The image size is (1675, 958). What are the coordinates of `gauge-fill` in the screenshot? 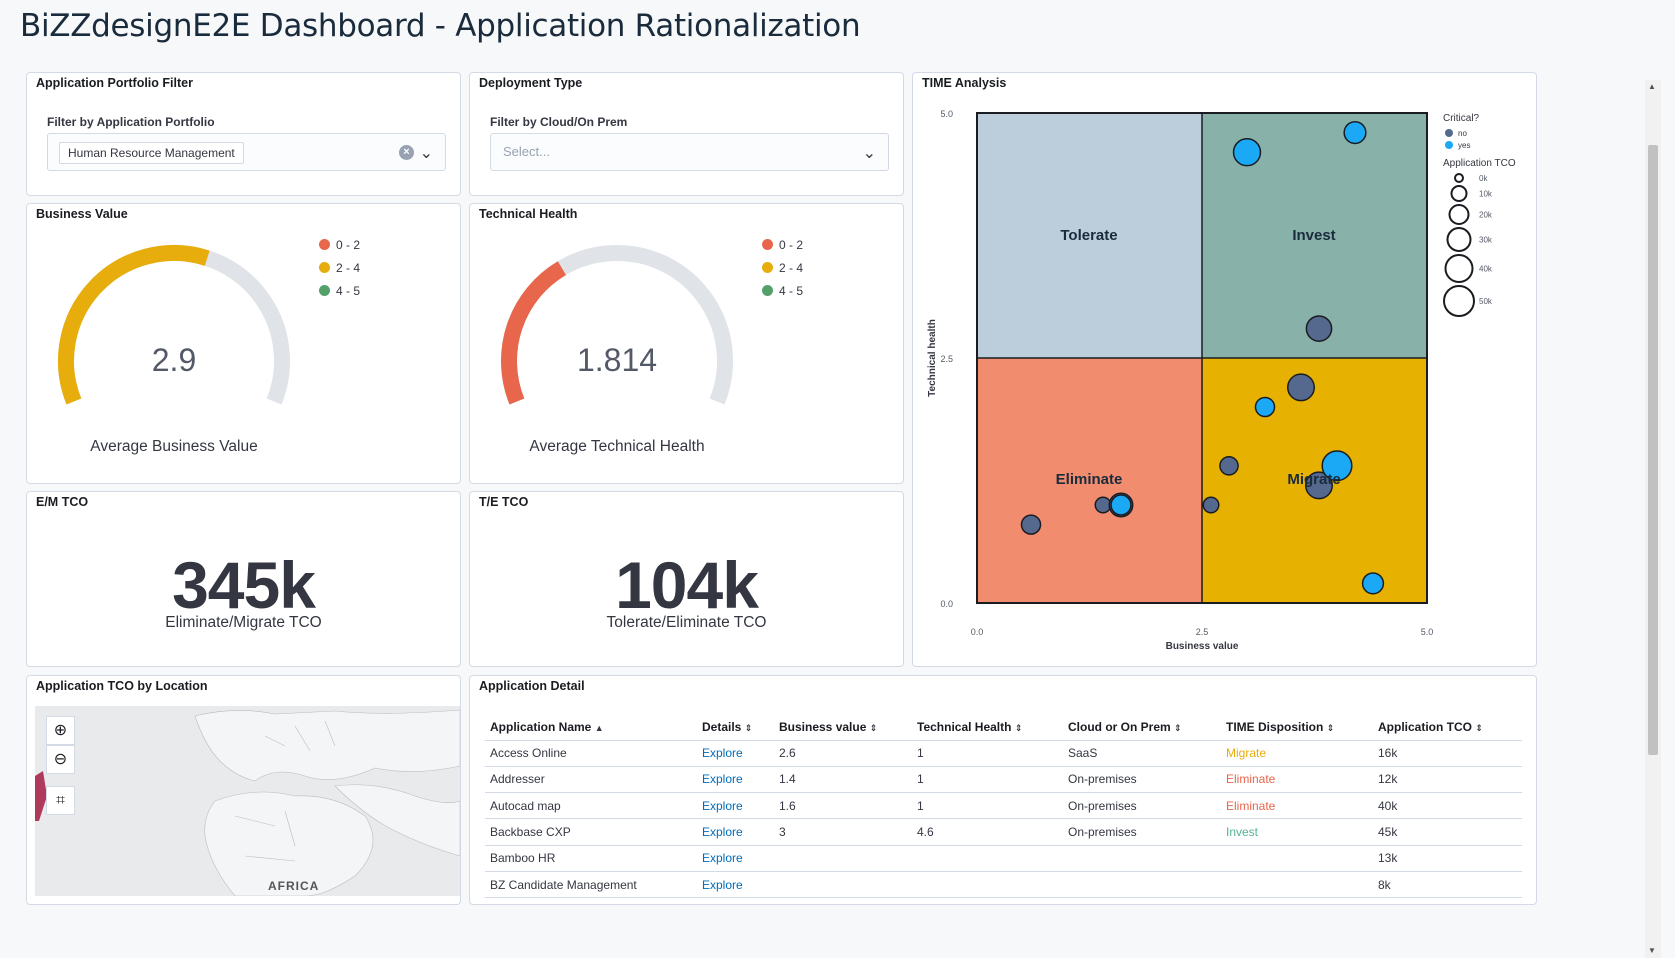 It's located at (534, 333).